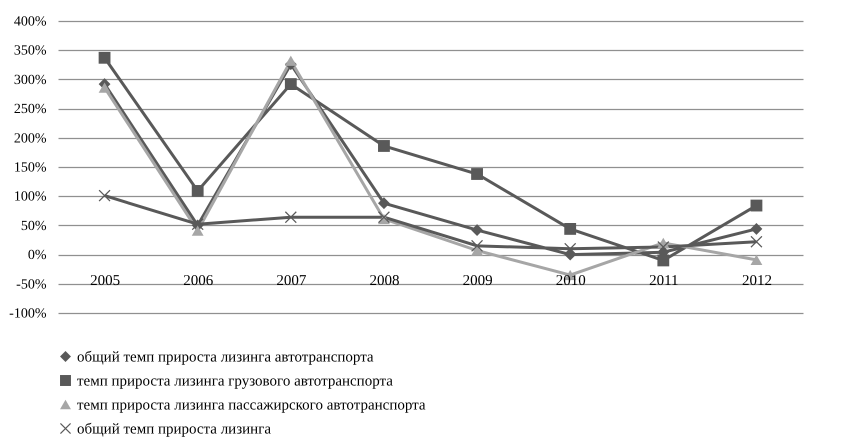 The width and height of the screenshot is (850, 446). What do you see at coordinates (384, 281) in the screenshot?
I see `x-tick-label: 2008` at bounding box center [384, 281].